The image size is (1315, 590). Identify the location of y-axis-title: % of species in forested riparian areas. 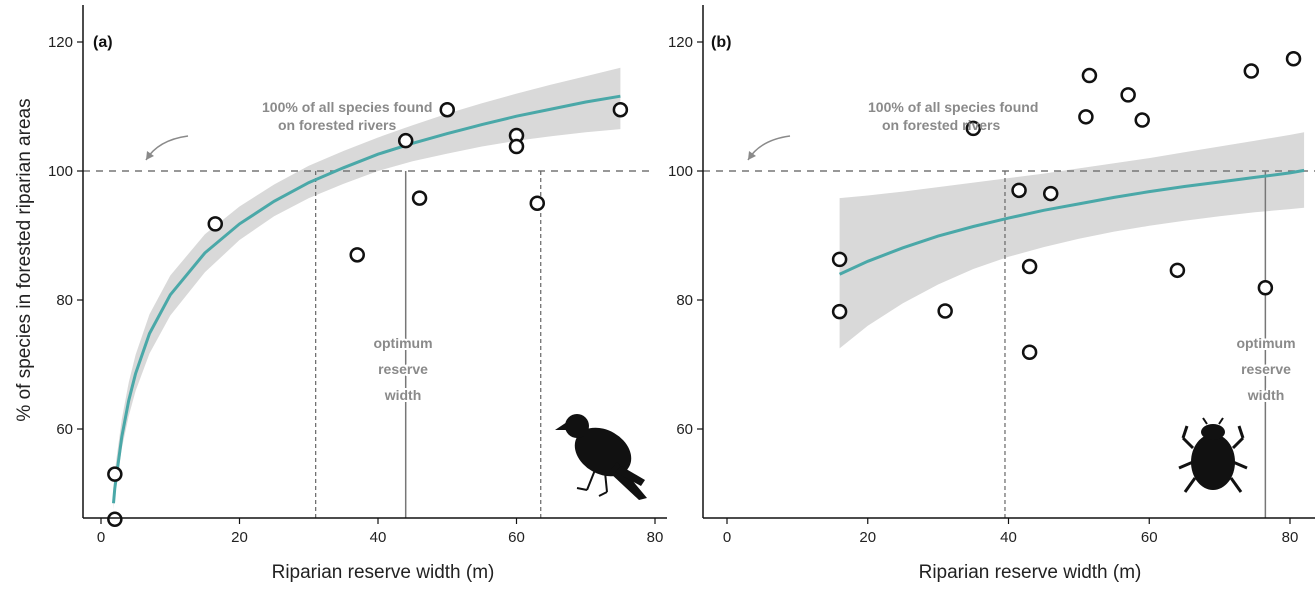
(24, 259).